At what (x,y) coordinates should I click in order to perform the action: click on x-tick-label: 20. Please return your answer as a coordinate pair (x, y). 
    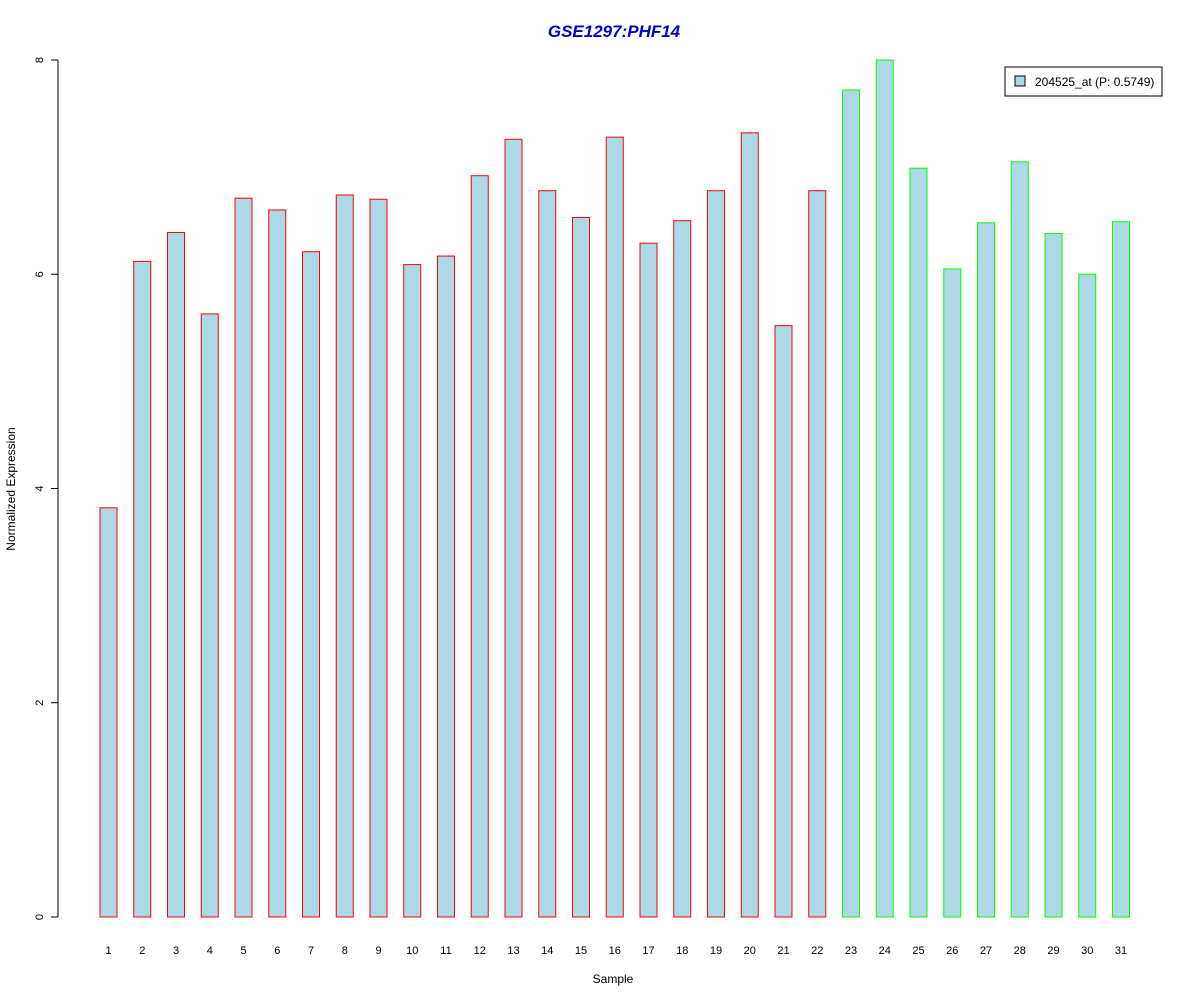
    Looking at the image, I should click on (750, 951).